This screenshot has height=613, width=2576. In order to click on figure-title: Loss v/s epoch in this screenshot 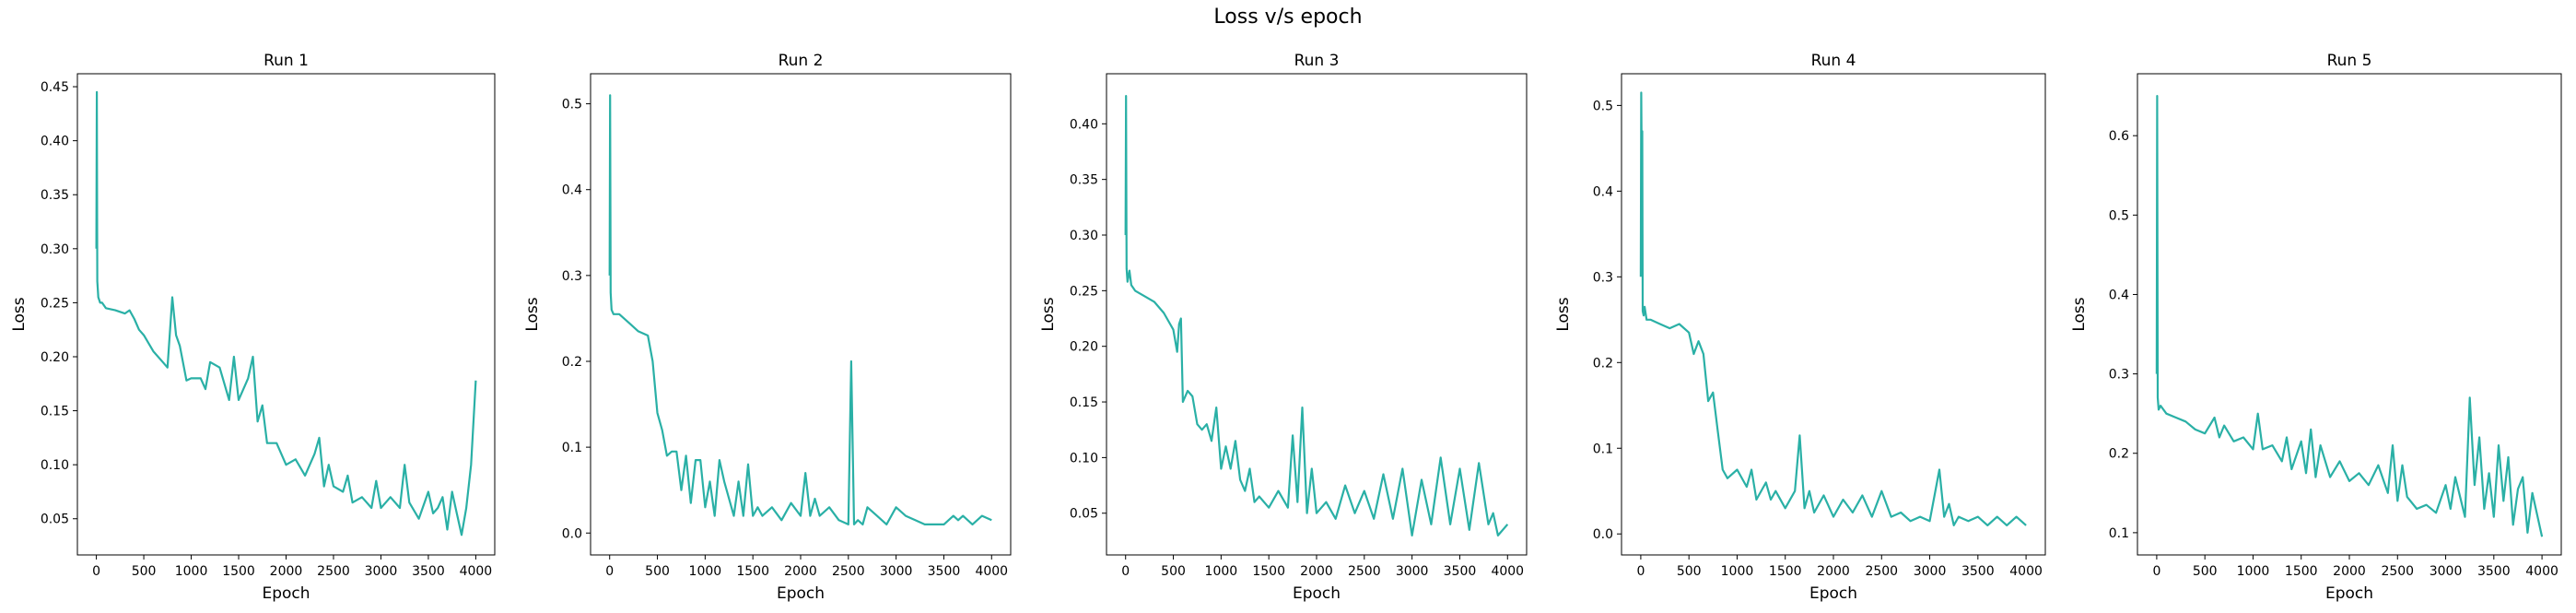, I will do `click(1288, 17)`.